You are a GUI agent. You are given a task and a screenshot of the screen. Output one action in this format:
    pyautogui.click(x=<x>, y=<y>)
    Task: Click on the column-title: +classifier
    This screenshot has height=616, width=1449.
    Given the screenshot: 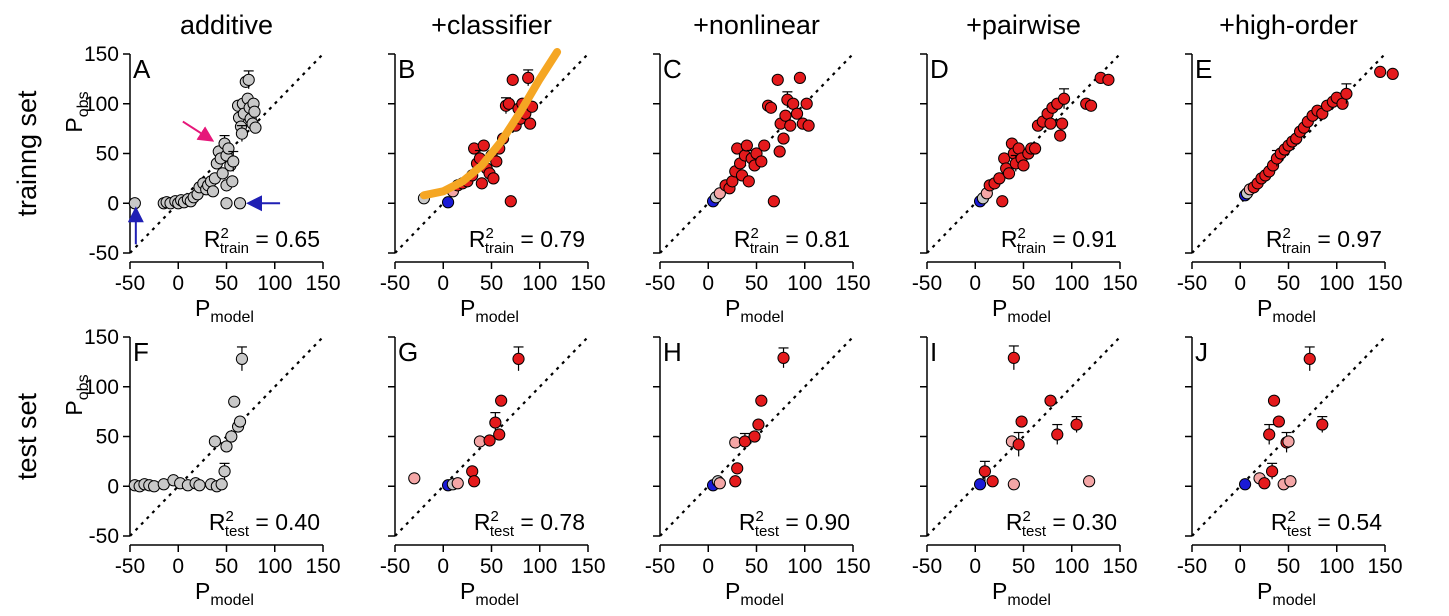 What is the action you would take?
    pyautogui.click(x=491, y=25)
    